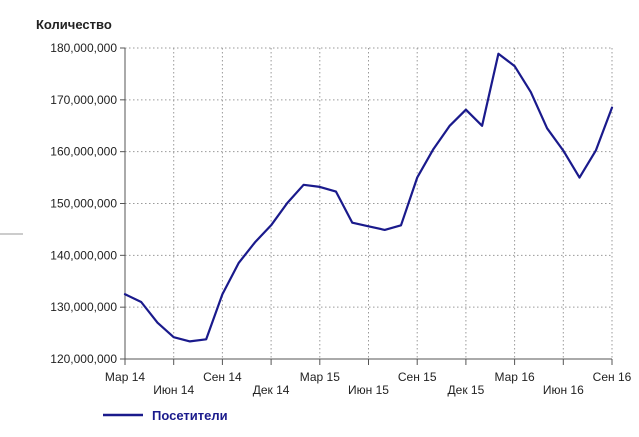  What do you see at coordinates (417, 377) in the screenshot?
I see `x-tick-label: Сен 15` at bounding box center [417, 377].